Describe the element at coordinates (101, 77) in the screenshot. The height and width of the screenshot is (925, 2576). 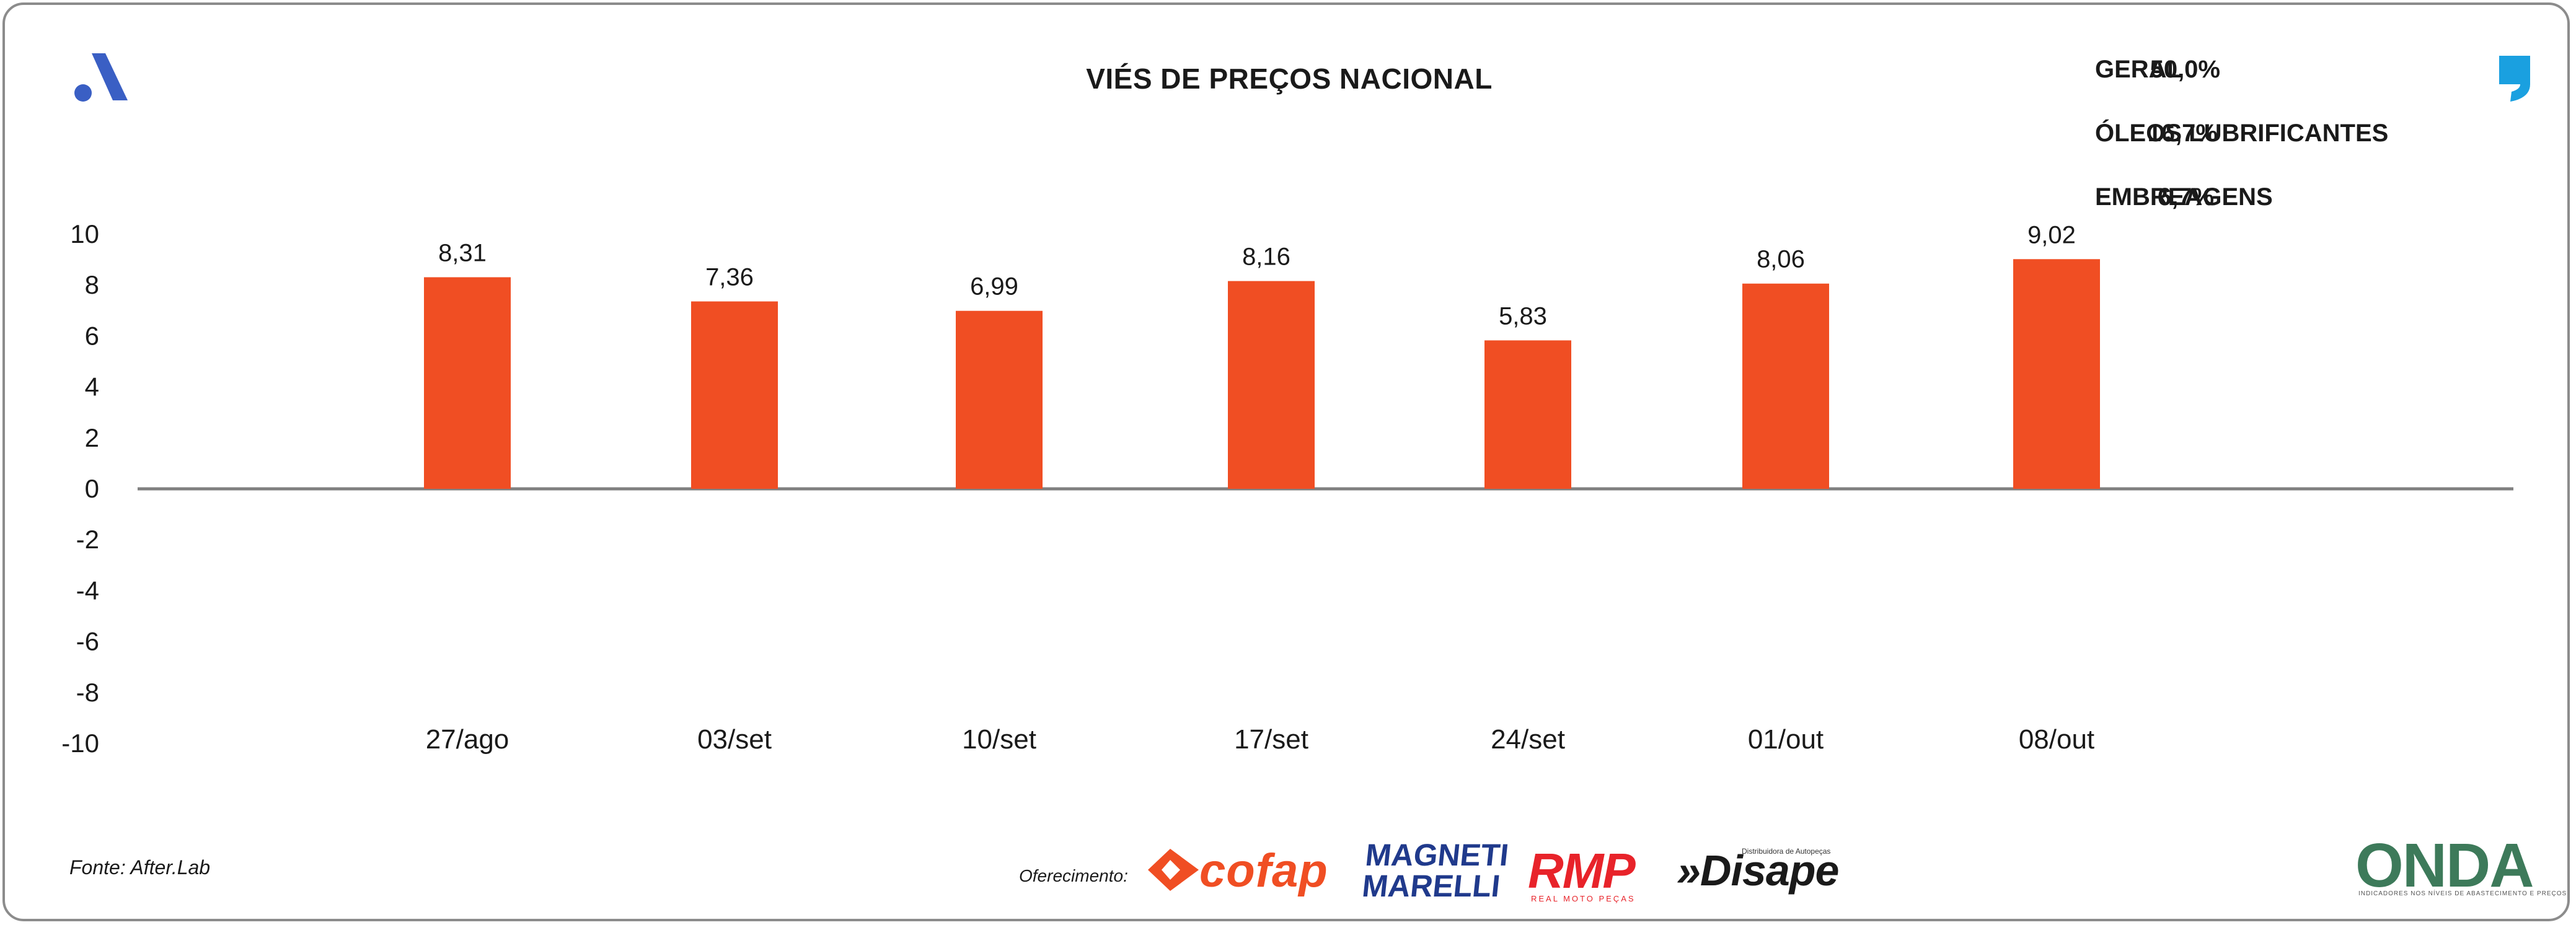
I see `brand-logo-icon` at that location.